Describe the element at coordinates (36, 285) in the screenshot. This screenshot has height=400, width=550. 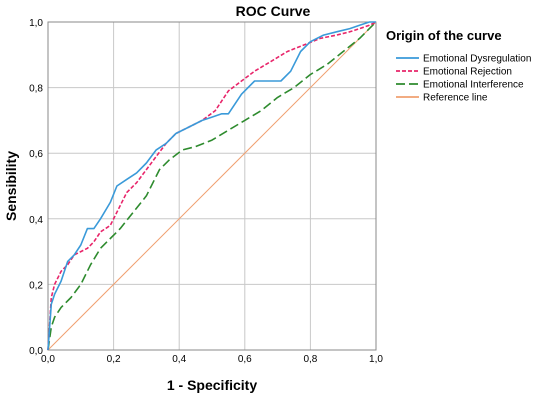
I see `y-tick-label: 0,2` at that location.